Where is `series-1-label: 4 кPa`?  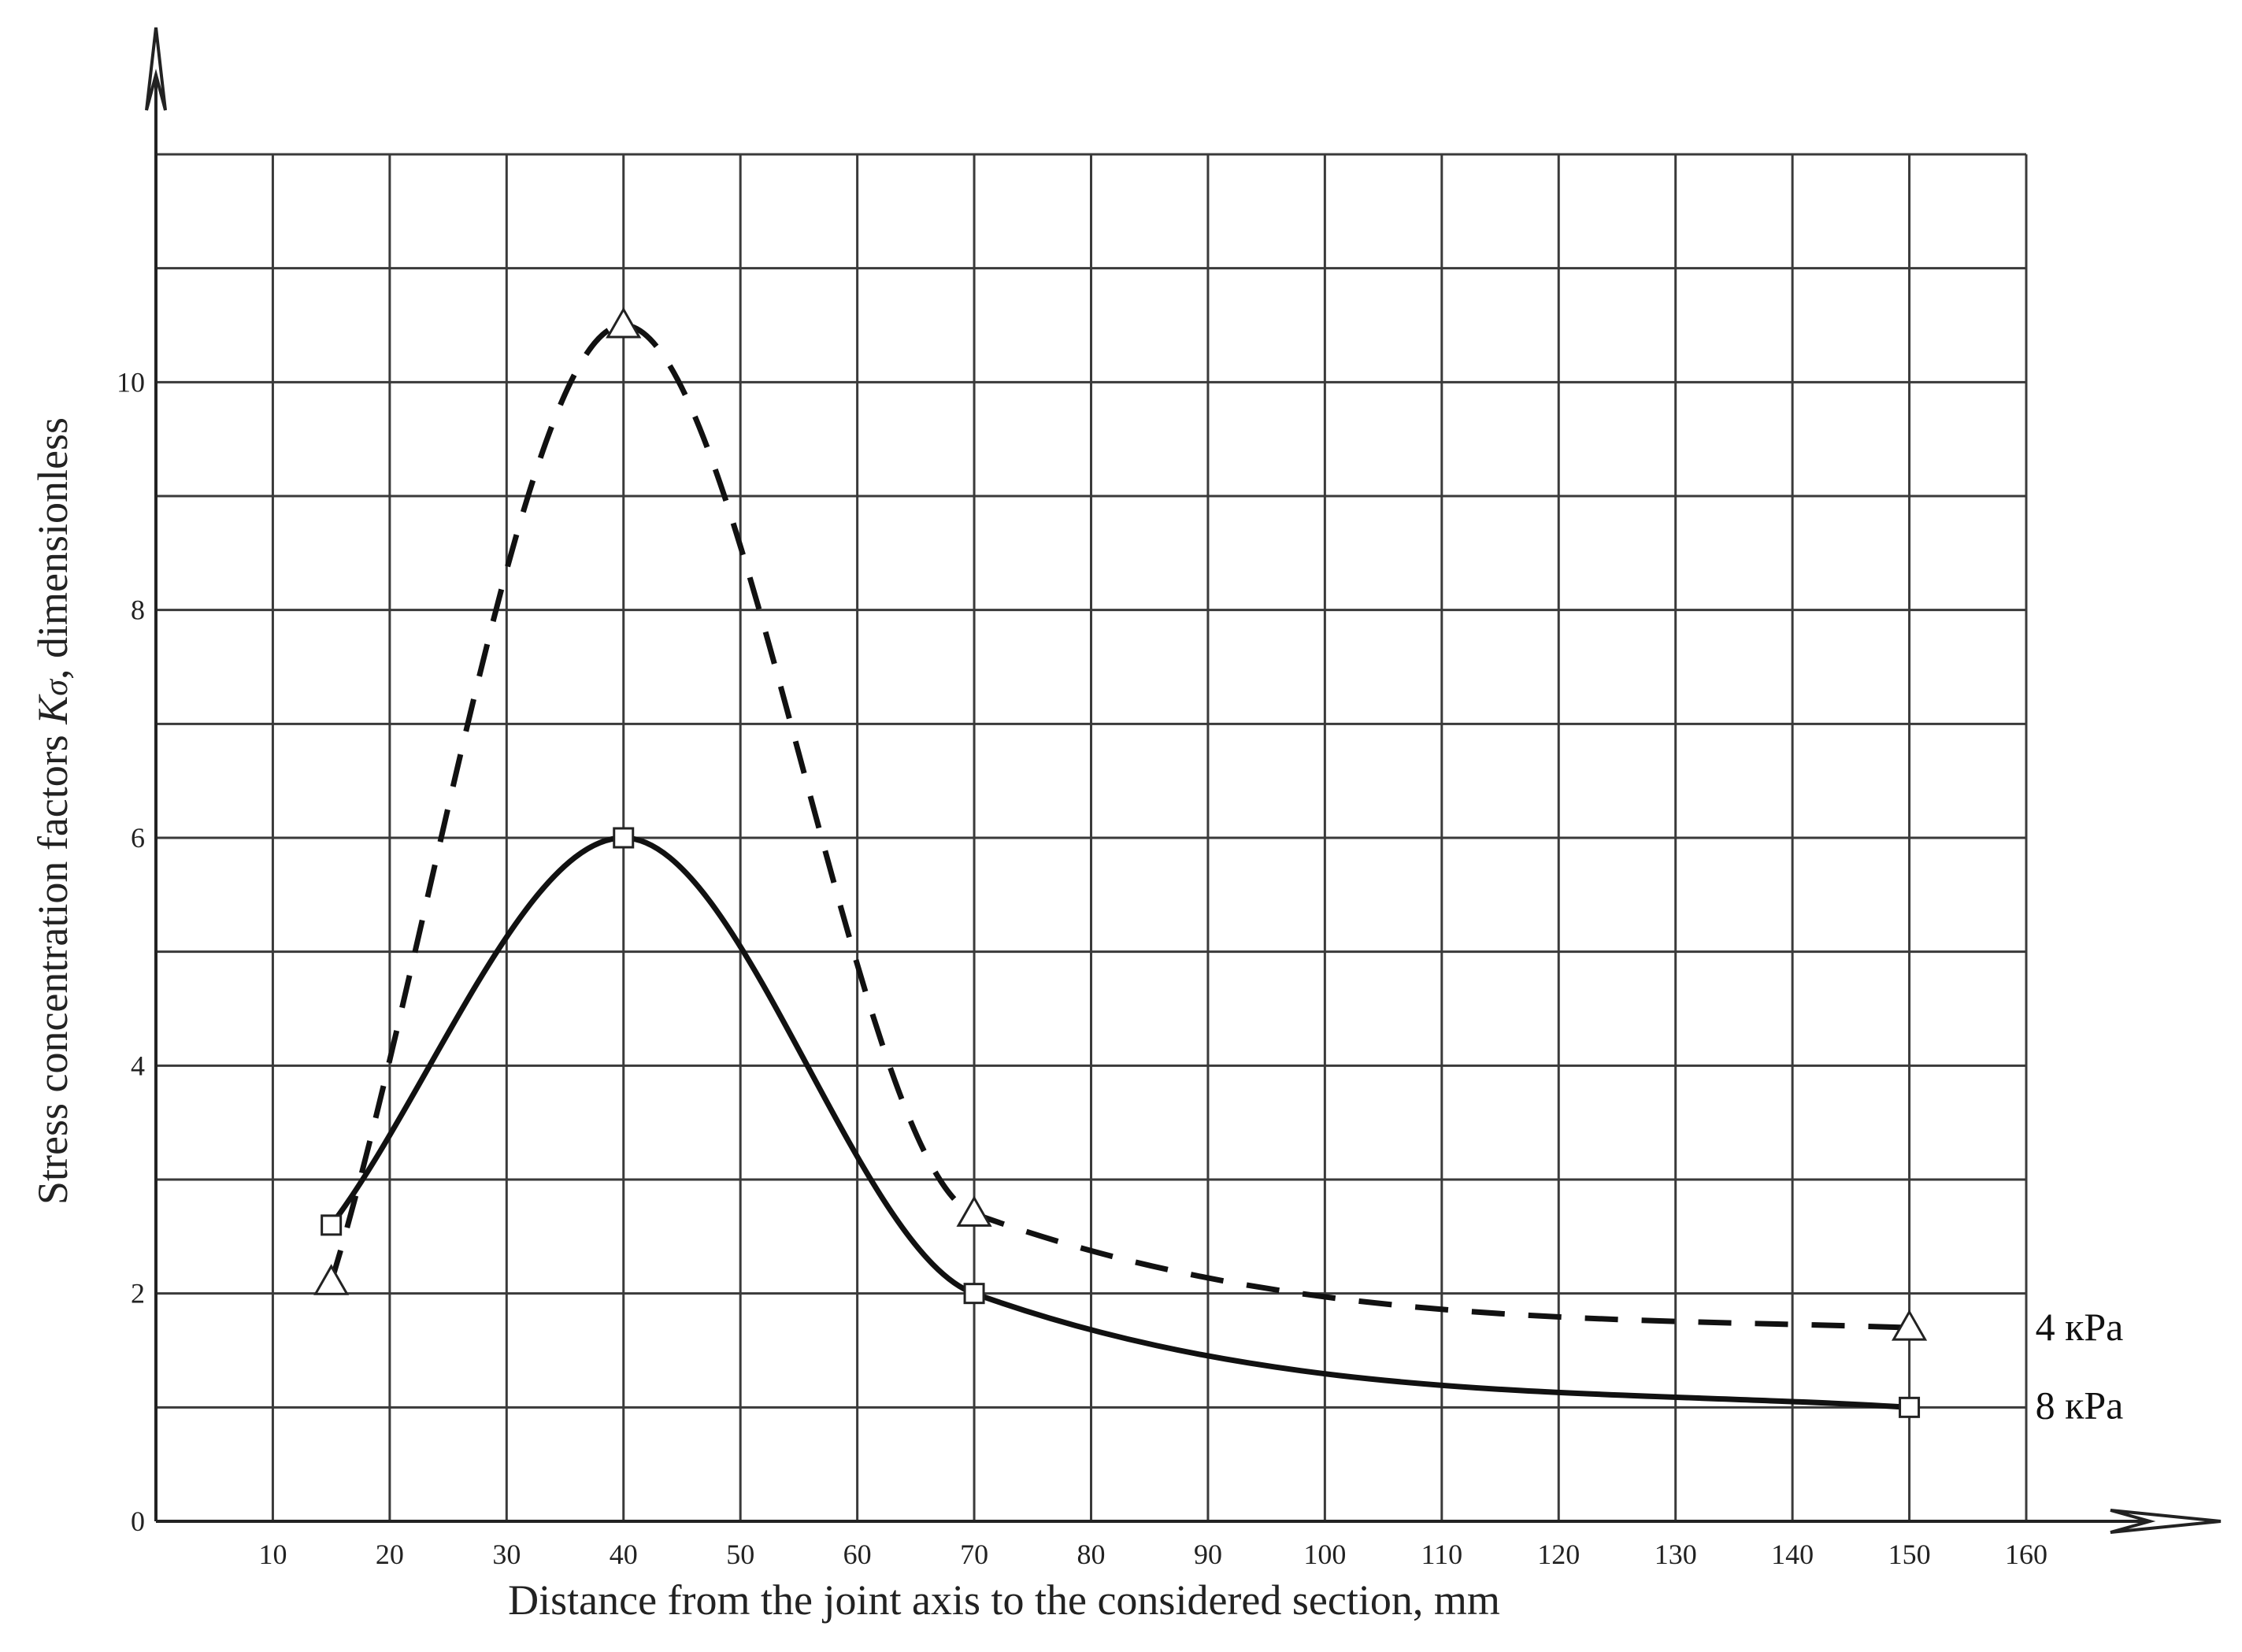 series-1-label: 4 кPa is located at coordinates (2080, 1327).